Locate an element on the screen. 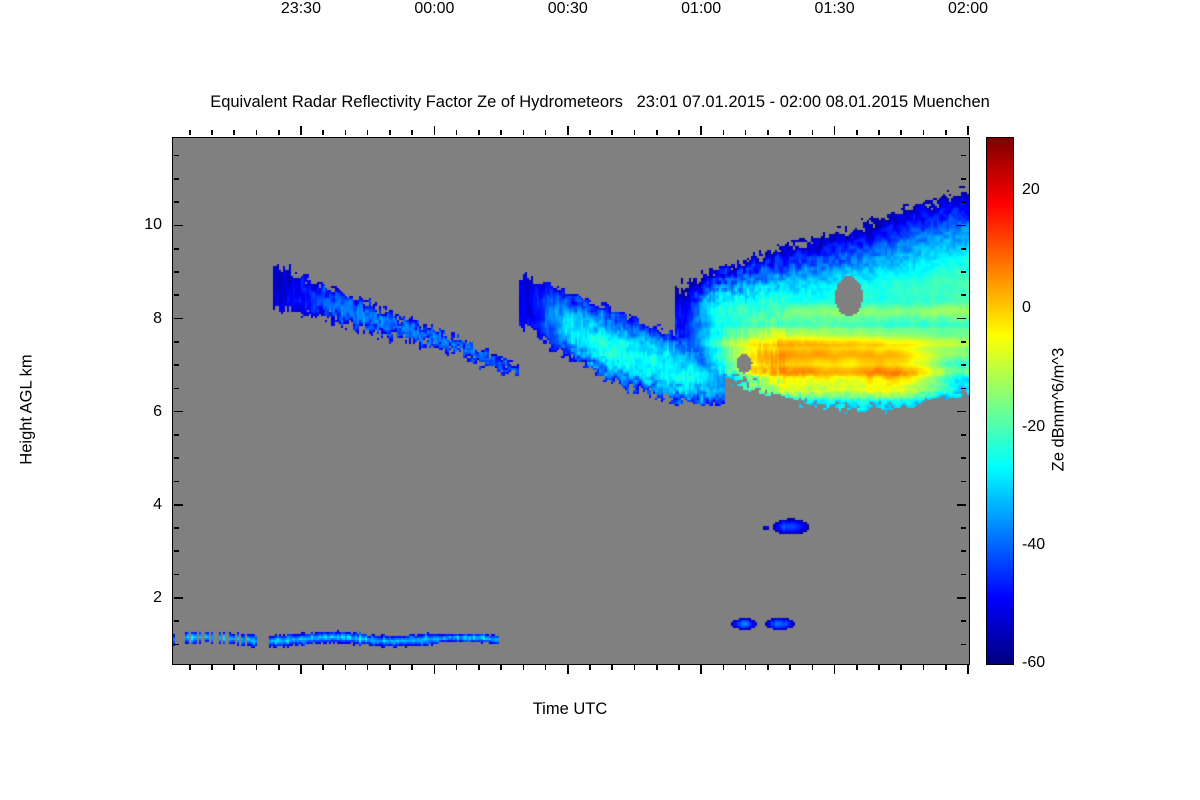 The height and width of the screenshot is (800, 1200). x-tick-label: 02:00 is located at coordinates (968, 8).